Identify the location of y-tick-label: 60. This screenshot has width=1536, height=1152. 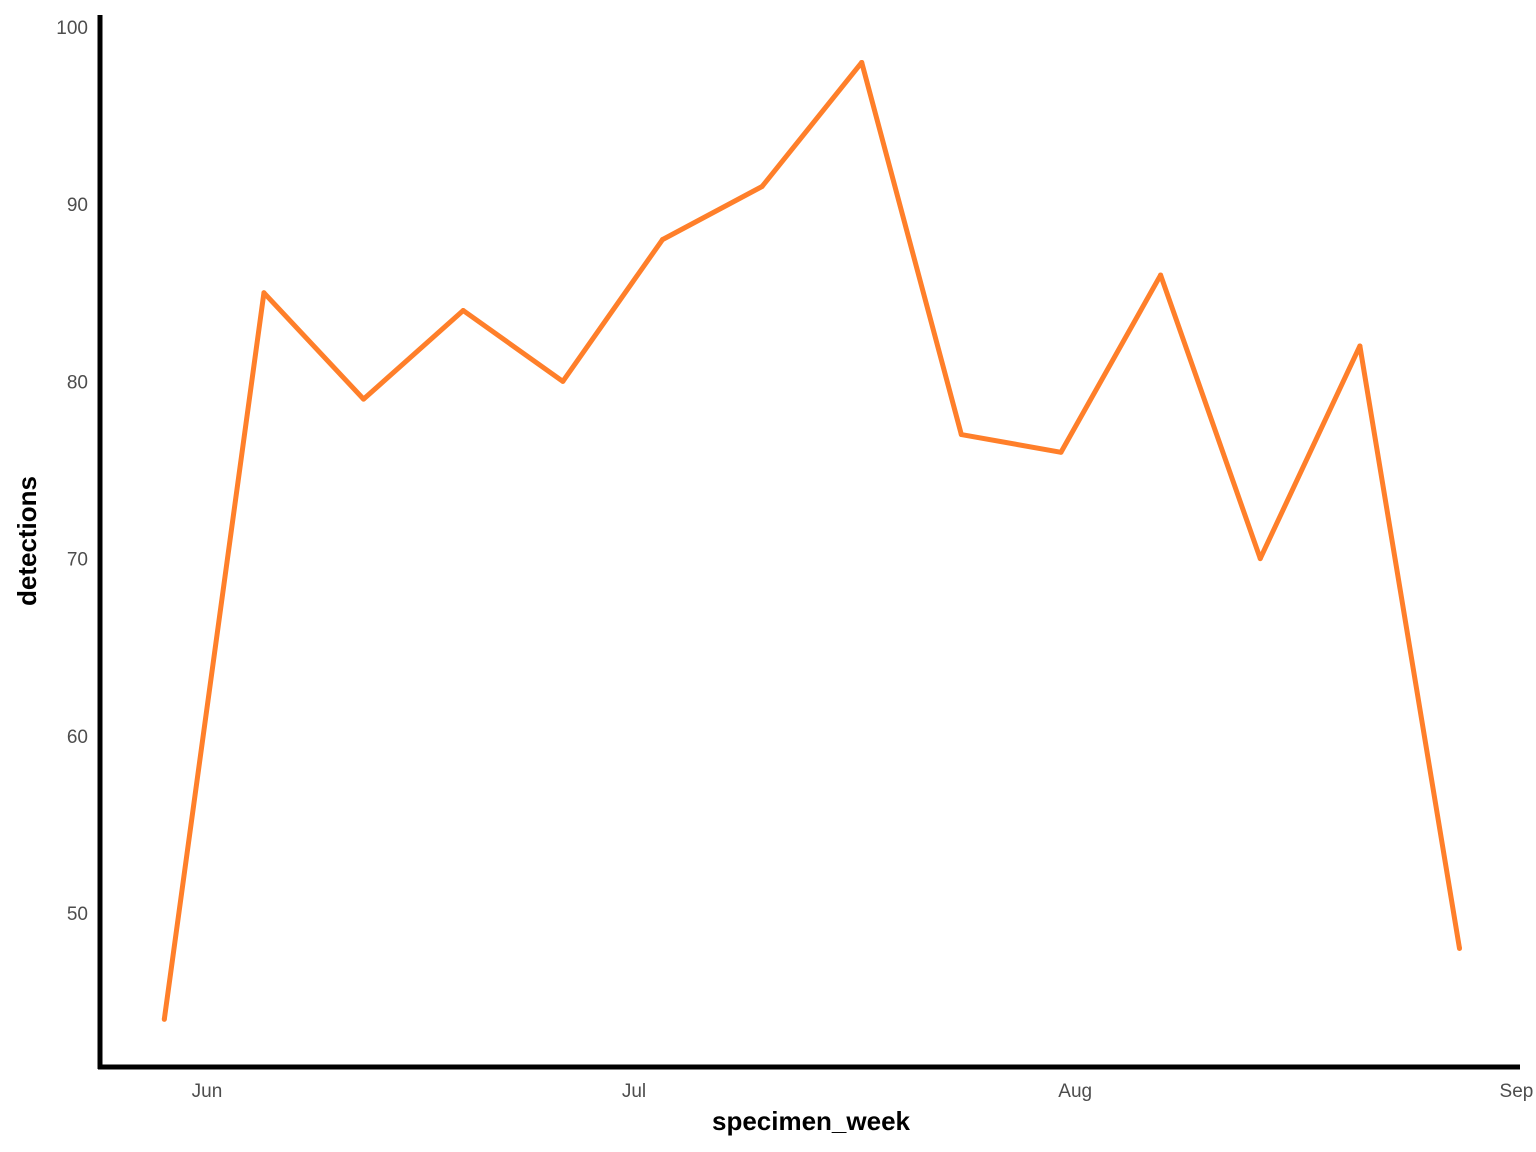
(77, 737).